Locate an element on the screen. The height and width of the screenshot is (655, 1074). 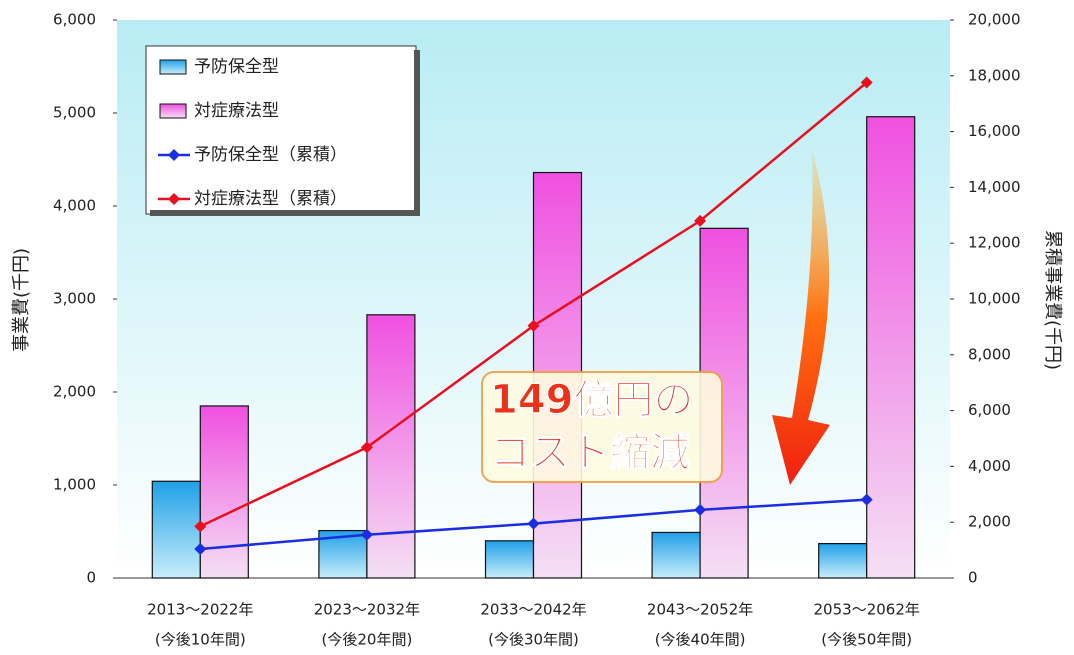
y-tick-label: 2,000 is located at coordinates (74, 392).